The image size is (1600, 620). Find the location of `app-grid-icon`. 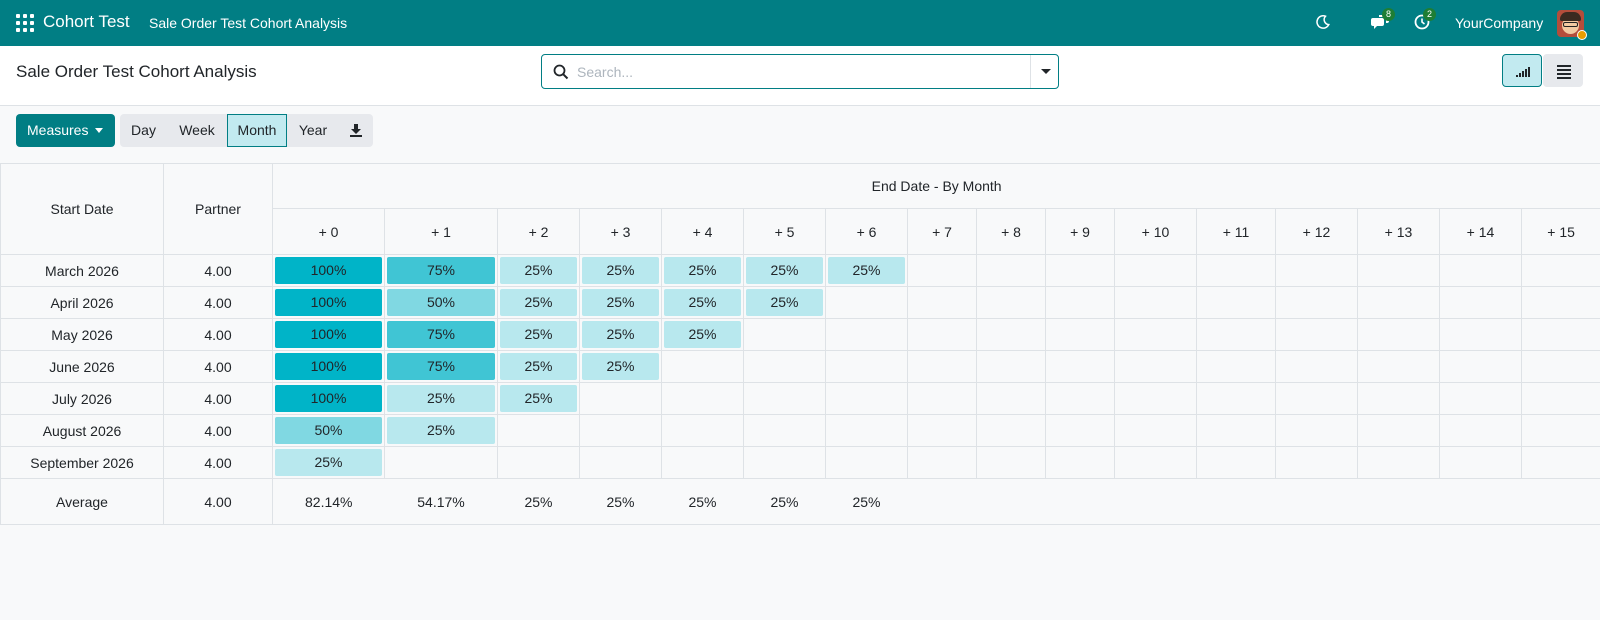

app-grid-icon is located at coordinates (25, 23).